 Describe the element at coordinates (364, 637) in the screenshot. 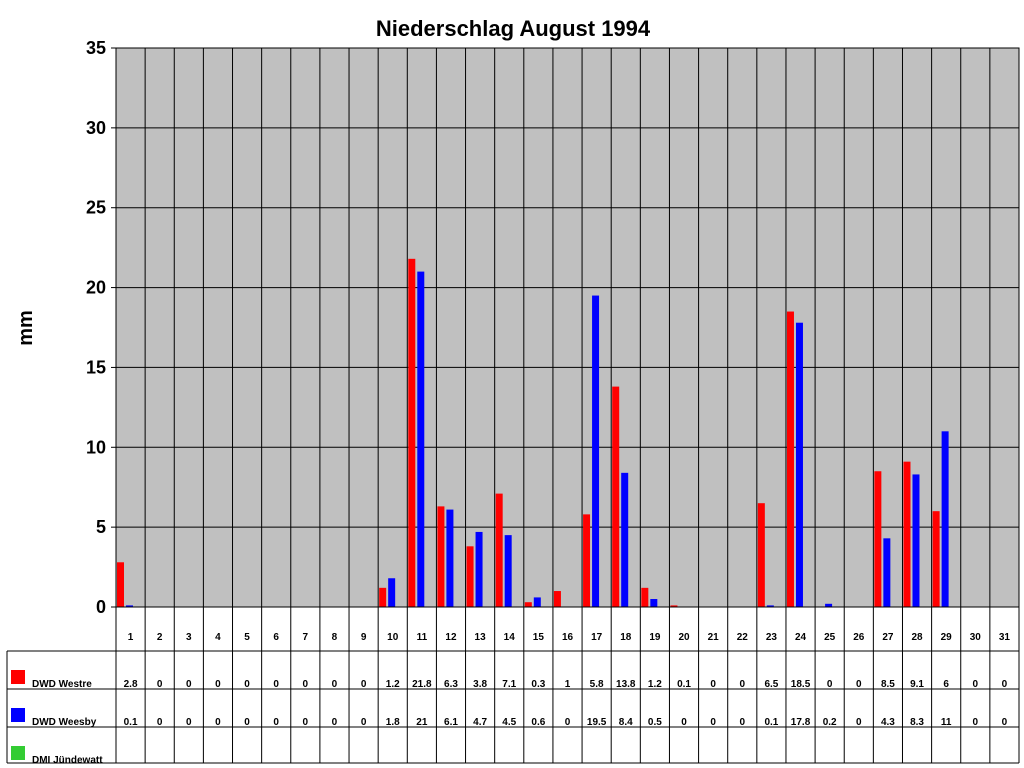

I see `x-category-label: 9` at that location.